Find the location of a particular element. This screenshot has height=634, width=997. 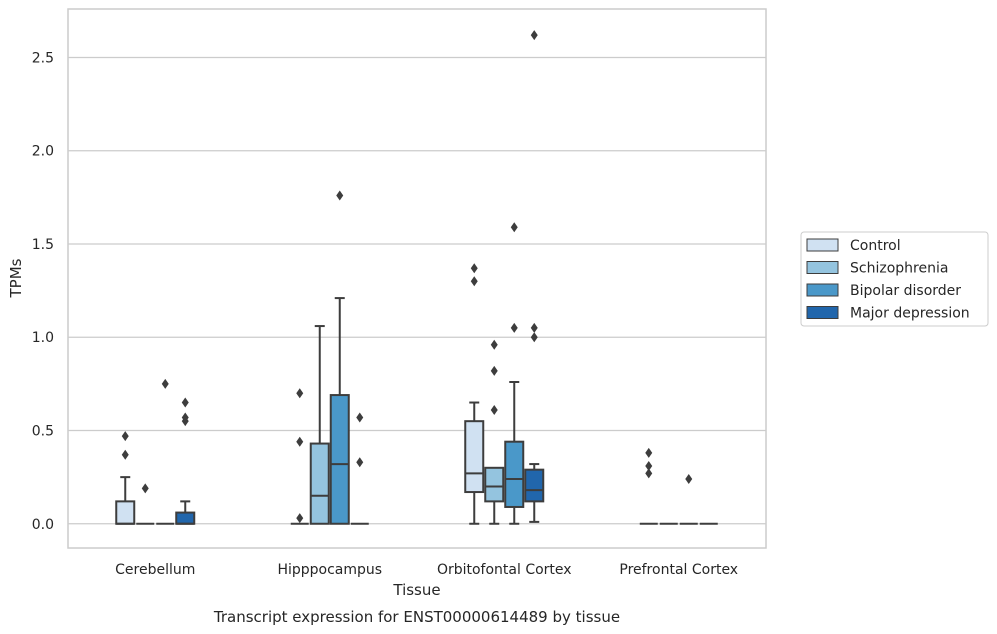

legend-entry: Major depression is located at coordinates (910, 314).